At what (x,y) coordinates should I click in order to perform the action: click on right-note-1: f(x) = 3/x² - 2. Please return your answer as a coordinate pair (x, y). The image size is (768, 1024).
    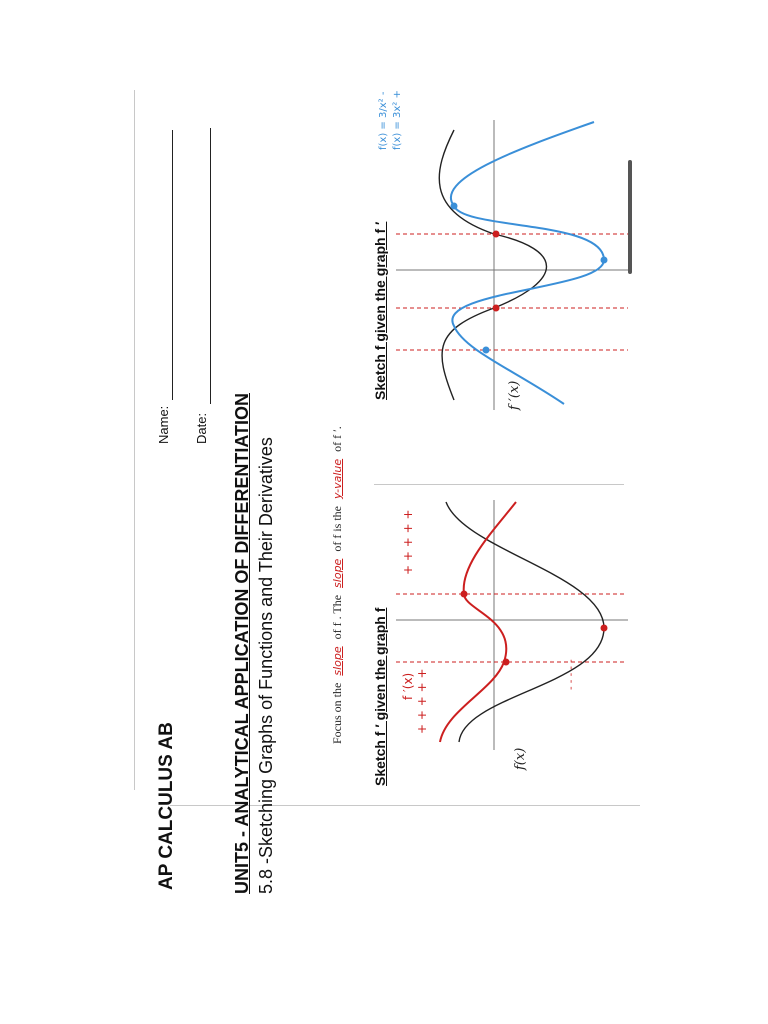
    Looking at the image, I should click on (383, 120).